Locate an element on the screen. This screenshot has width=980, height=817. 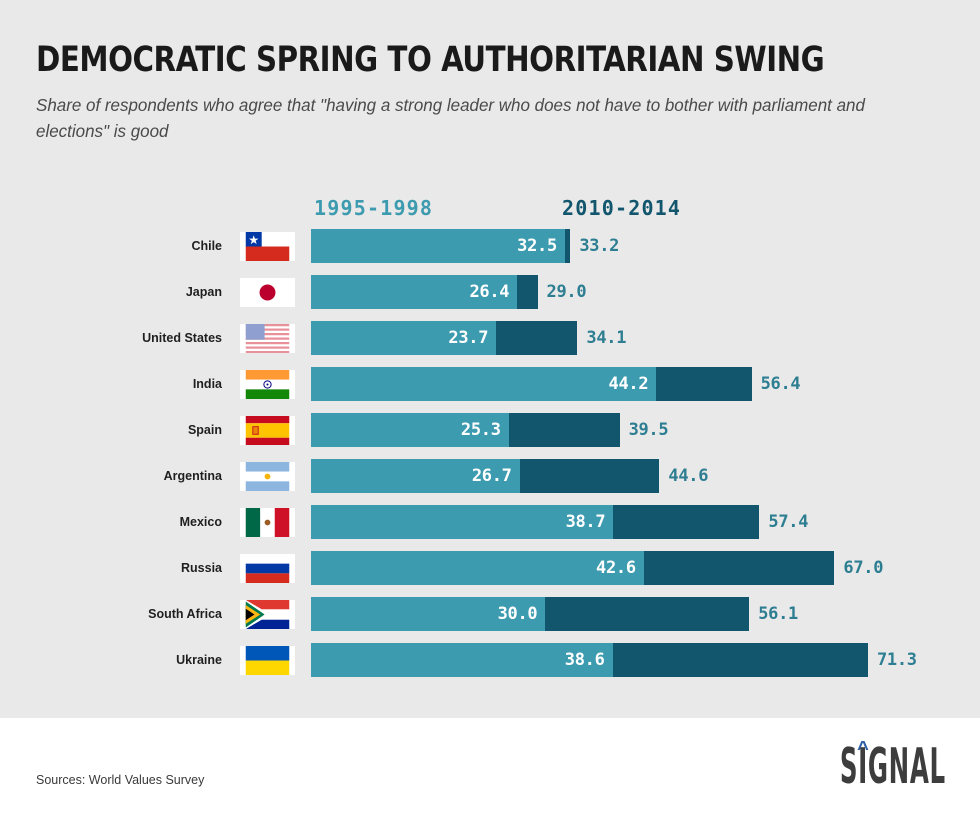
table-row: Argentina 26.7 44.6 is located at coordinates (490, 482).